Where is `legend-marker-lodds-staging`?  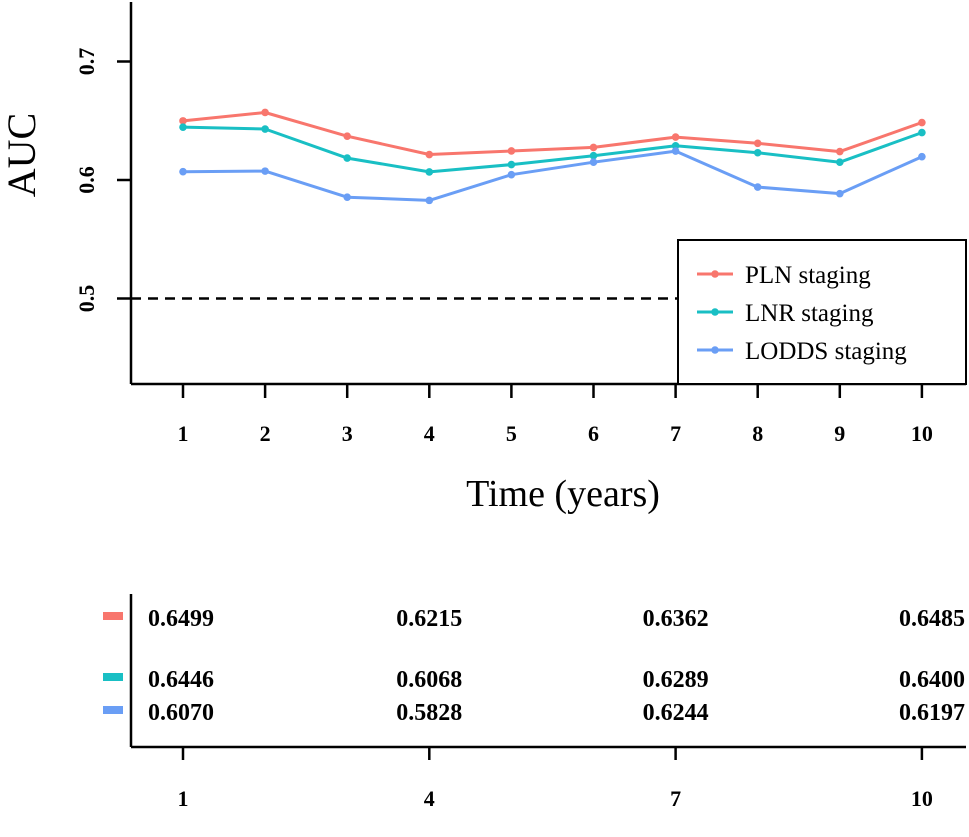 legend-marker-lodds-staging is located at coordinates (715, 350).